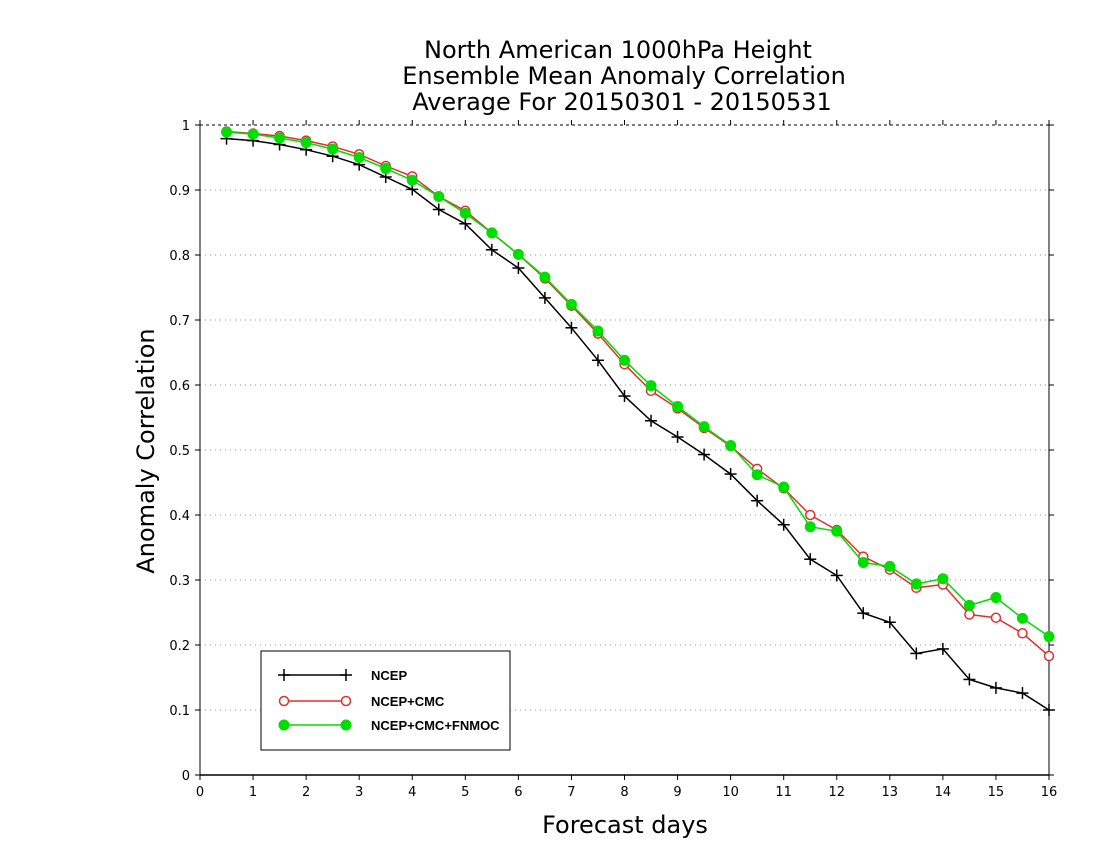 Image resolution: width=1100 pixels, height=850 pixels. Describe the element at coordinates (571, 792) in the screenshot. I see `x-tick-label-7: 7` at that location.